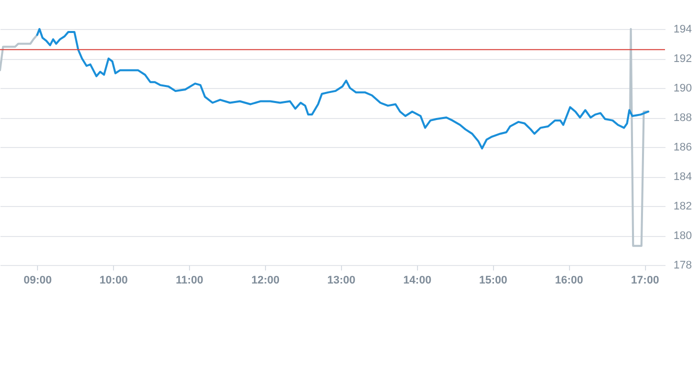 This screenshot has width=693, height=365. Describe the element at coordinates (493, 280) in the screenshot. I see `x-tick-label: 15:00` at that location.